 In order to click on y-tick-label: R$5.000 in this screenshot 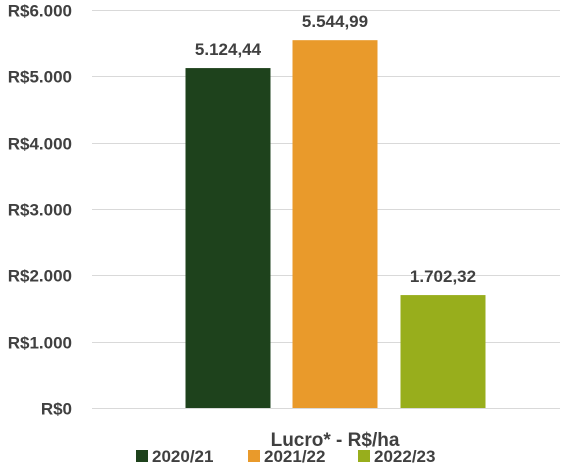, I will do `click(40, 77)`.